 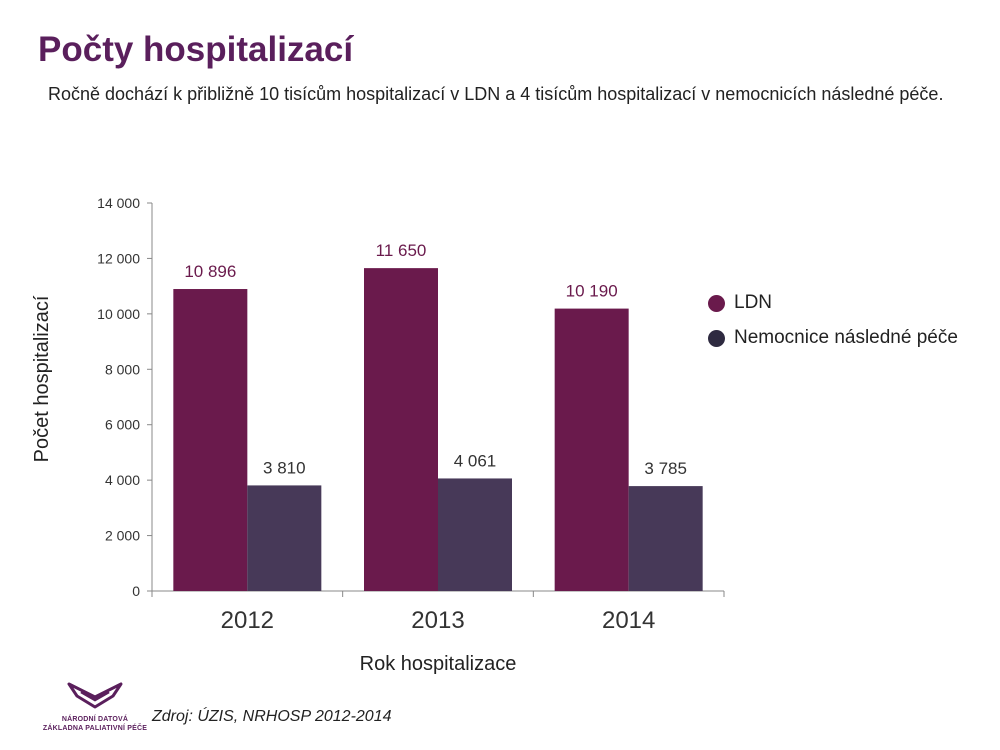 I want to click on y-tick-label: 4 000, so click(x=122, y=480).